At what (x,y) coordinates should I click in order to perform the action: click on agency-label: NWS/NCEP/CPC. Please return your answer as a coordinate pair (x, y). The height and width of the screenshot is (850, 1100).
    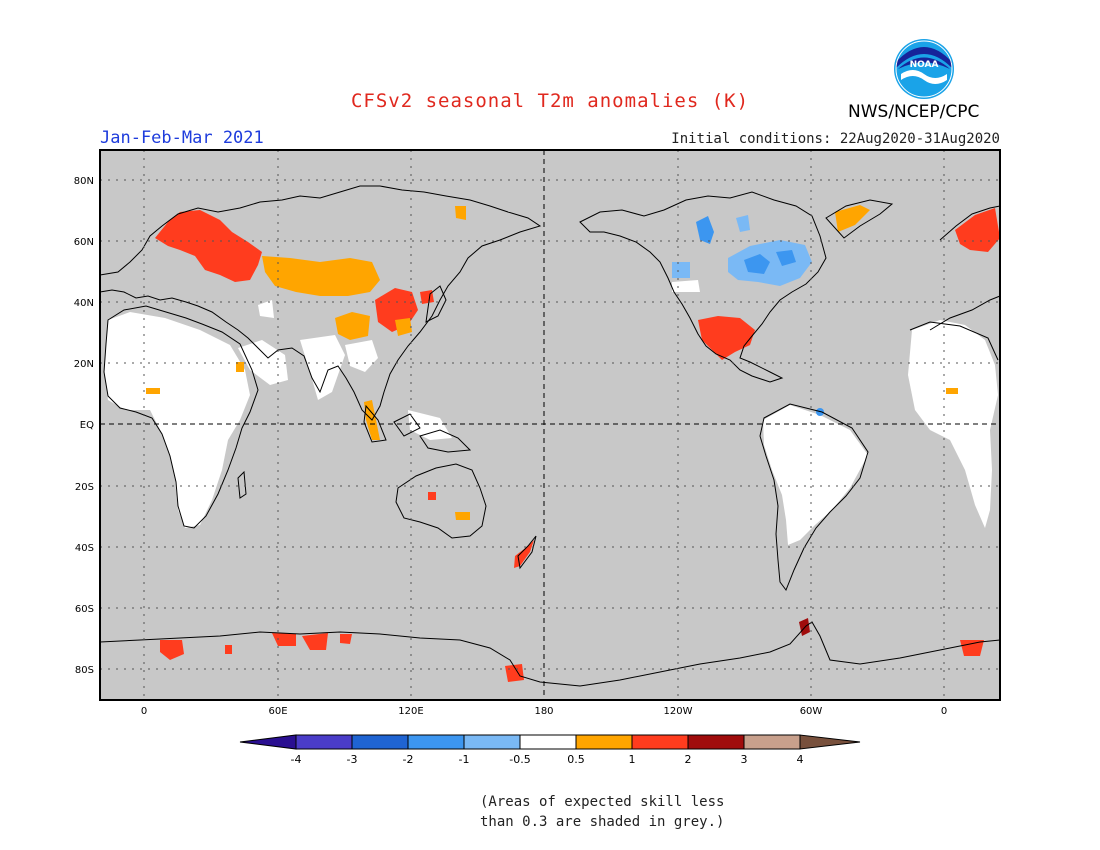
    Looking at the image, I should click on (914, 112).